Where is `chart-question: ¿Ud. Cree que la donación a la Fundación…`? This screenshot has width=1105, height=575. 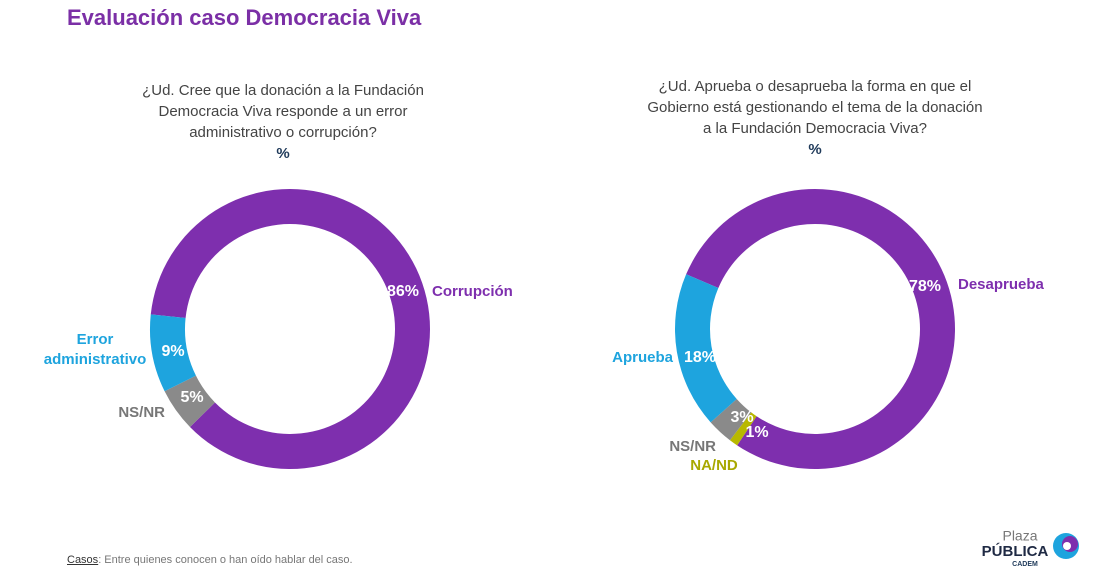 chart-question: ¿Ud. Cree que la donación a la Fundación… is located at coordinates (283, 122).